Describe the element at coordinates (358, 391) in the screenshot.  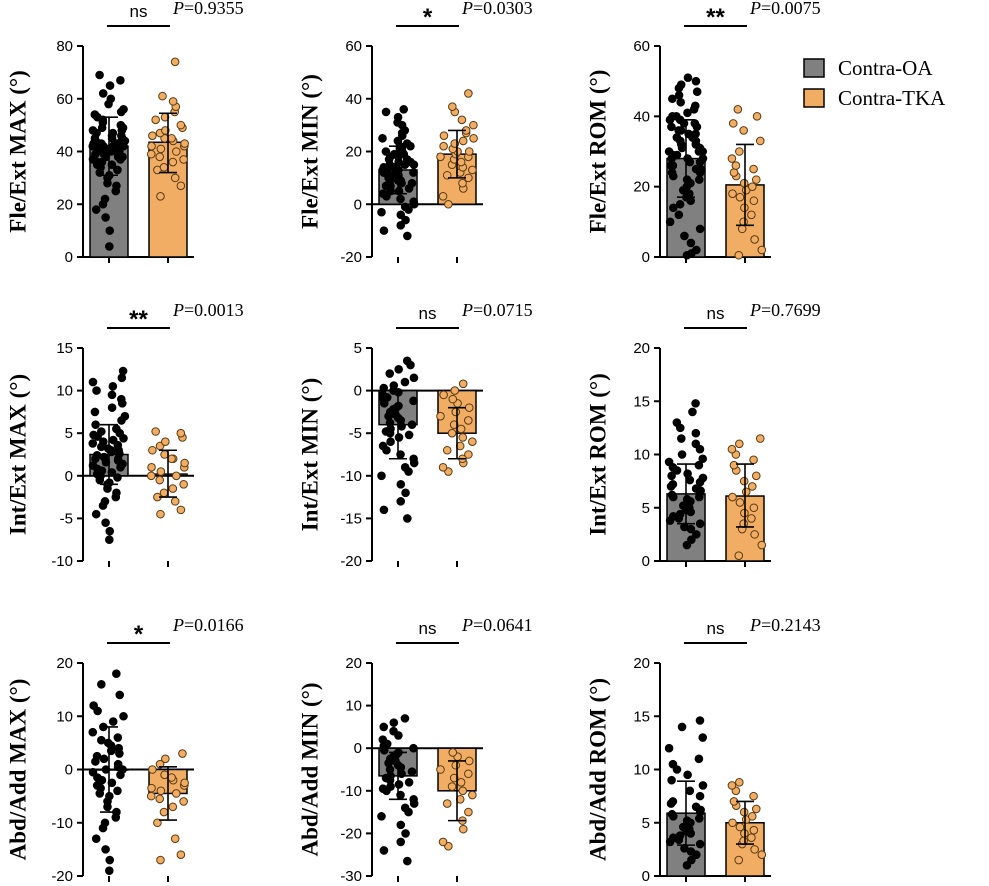
I see `y-tick-label: 0` at that location.